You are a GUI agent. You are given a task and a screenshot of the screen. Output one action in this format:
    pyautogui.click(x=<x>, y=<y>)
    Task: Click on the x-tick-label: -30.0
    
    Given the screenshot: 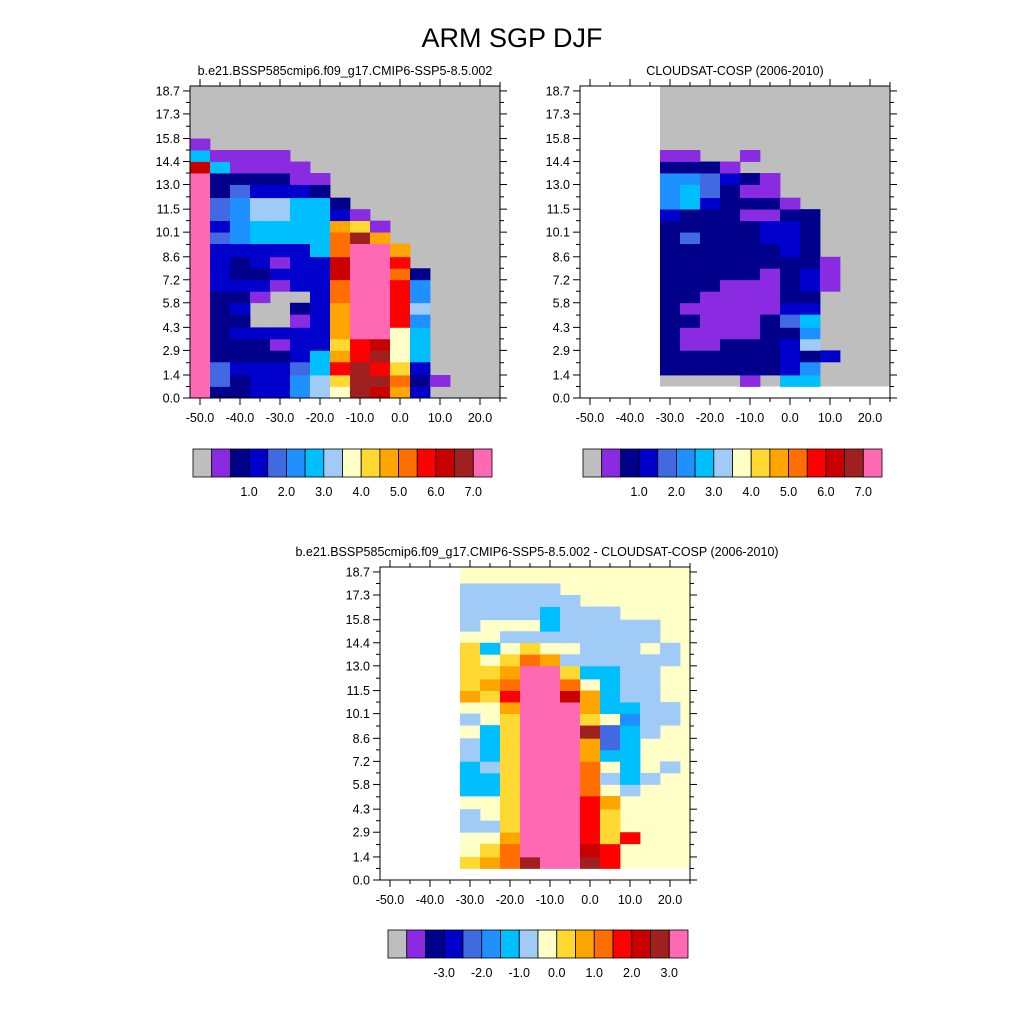 What is the action you would take?
    pyautogui.click(x=470, y=900)
    